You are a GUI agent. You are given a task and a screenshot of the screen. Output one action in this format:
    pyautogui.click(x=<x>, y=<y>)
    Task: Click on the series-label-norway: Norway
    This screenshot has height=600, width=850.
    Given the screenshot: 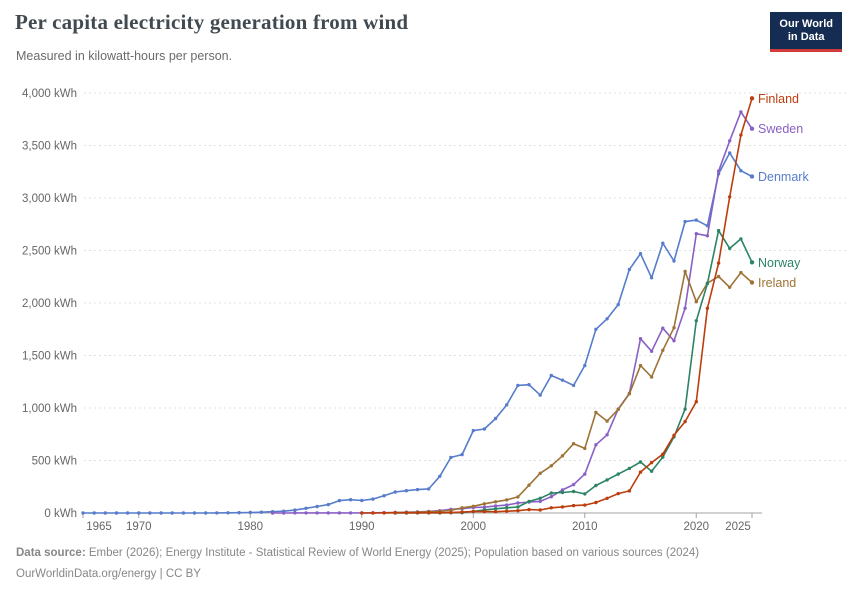 What is the action you would take?
    pyautogui.click(x=779, y=263)
    